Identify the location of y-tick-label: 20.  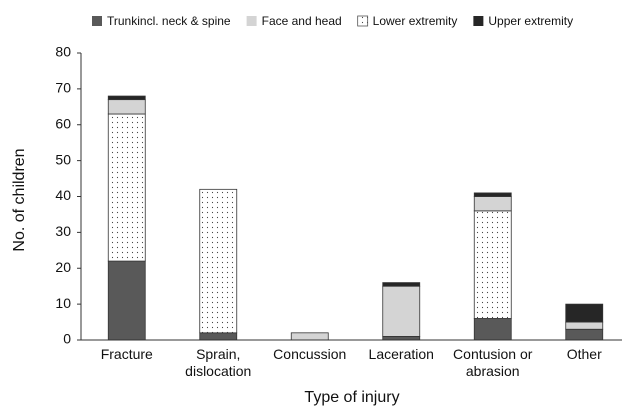
(63, 267).